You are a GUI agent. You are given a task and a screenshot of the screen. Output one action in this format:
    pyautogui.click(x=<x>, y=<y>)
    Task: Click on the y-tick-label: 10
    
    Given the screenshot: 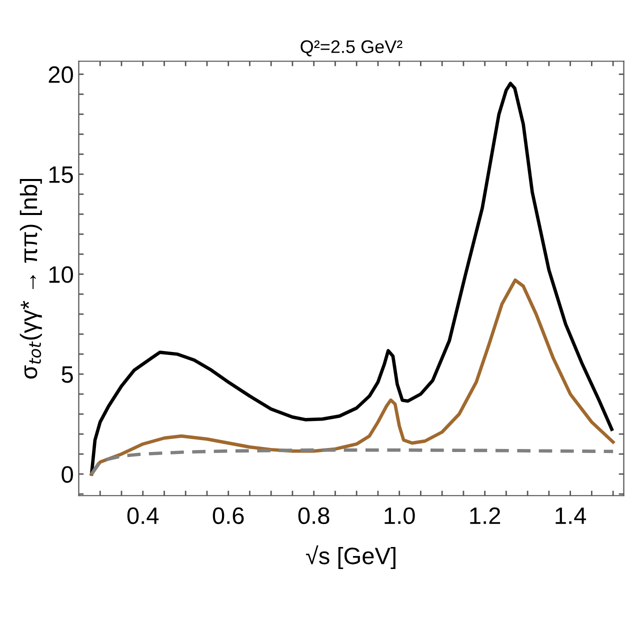 What is the action you would take?
    pyautogui.click(x=61, y=274)
    